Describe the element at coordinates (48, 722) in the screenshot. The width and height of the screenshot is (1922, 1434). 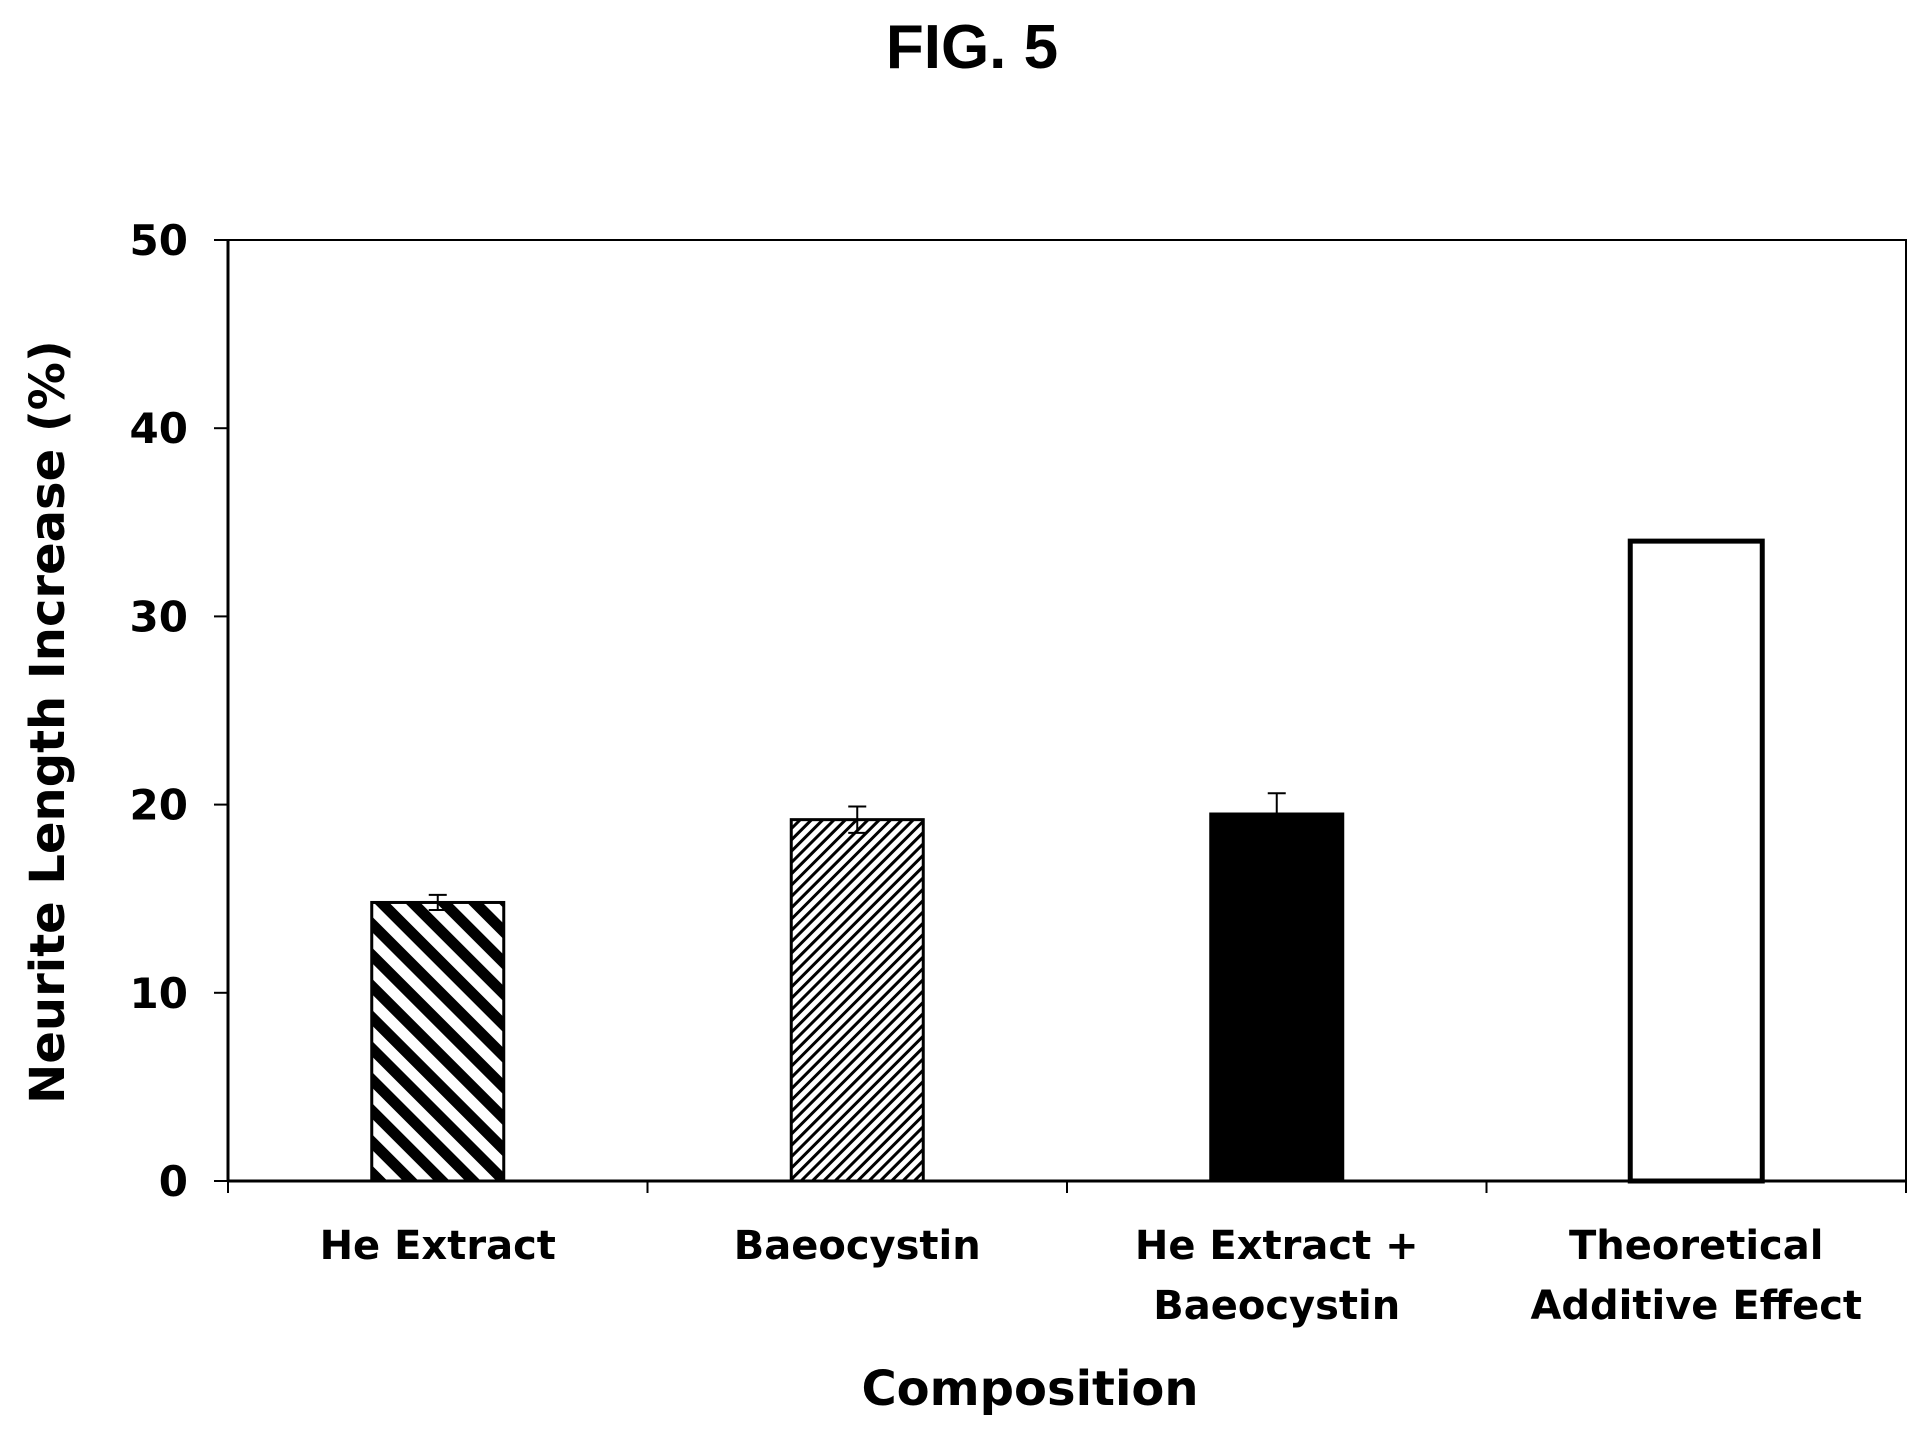
I see `y-axis-label: Neurite Length Increase (%)` at that location.